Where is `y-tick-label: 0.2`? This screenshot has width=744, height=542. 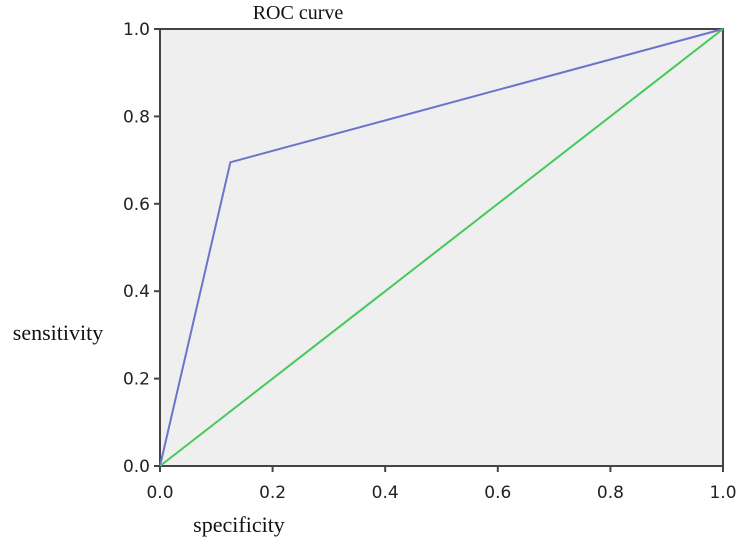 y-tick-label: 0.2 is located at coordinates (136, 380).